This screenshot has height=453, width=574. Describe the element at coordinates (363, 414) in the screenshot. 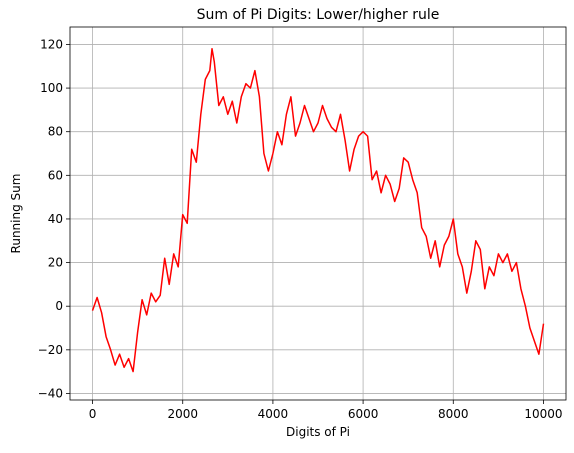

I see `x-tick-label: 6000` at that location.